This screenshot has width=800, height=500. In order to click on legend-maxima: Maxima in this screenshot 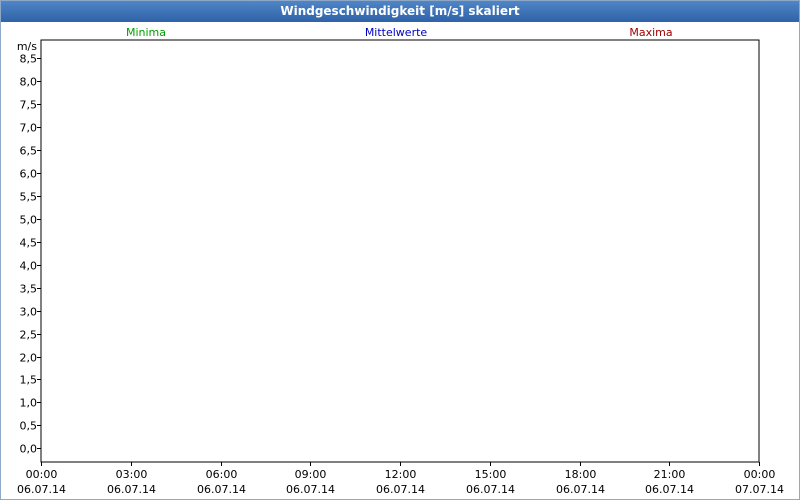, I will do `click(650, 32)`.